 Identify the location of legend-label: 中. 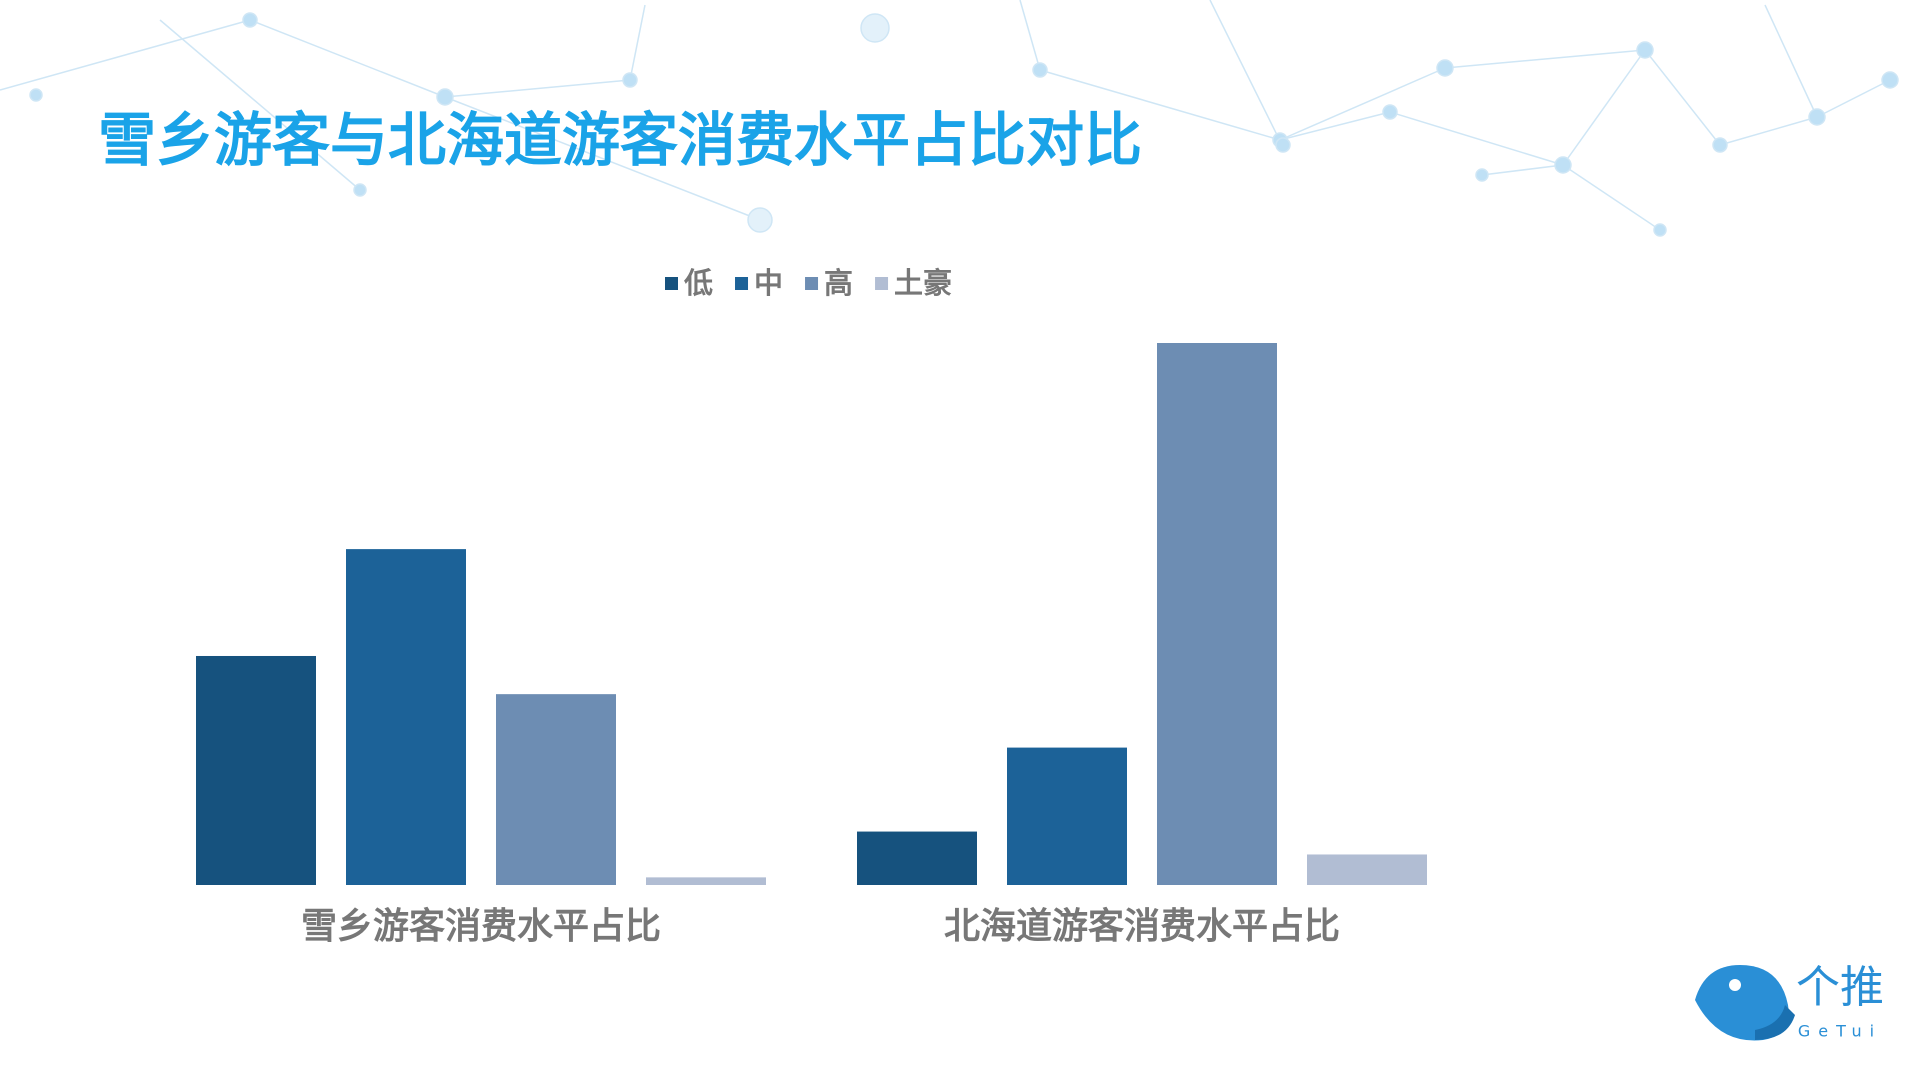
(768, 283).